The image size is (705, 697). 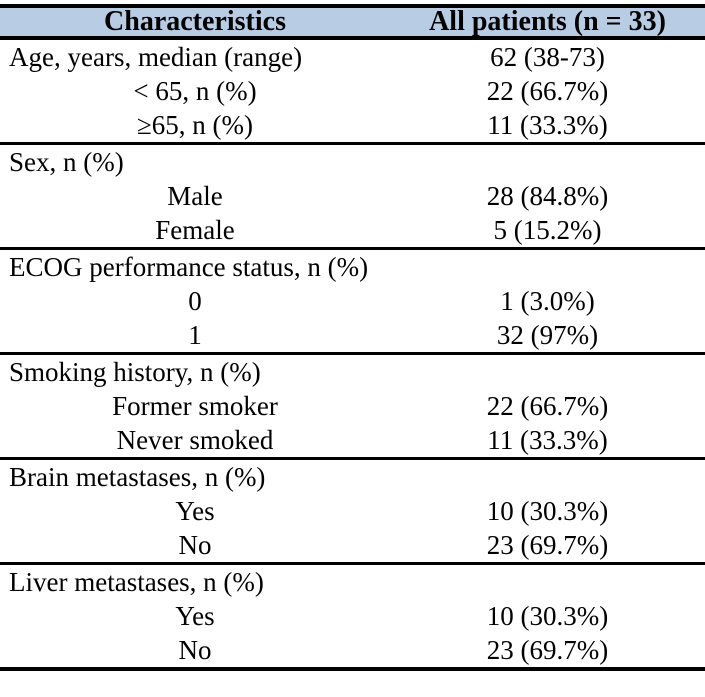 What do you see at coordinates (66, 162) in the screenshot?
I see `row-label: Sex, n (%)` at bounding box center [66, 162].